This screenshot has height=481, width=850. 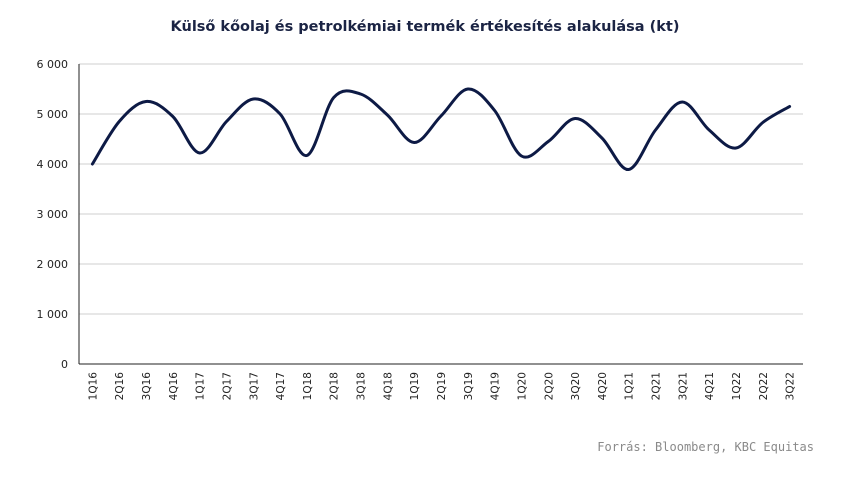 I want to click on x-tick-label: 3Q21, so click(x=683, y=386).